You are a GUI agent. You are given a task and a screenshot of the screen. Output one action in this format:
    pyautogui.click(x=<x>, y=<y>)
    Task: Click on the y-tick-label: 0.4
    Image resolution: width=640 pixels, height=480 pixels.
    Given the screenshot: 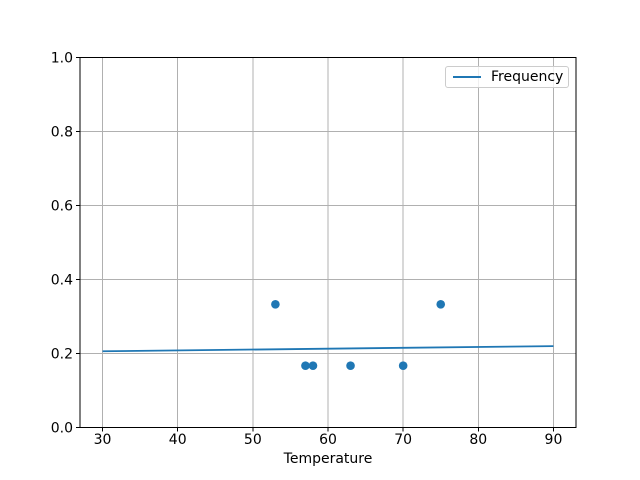 What is the action you would take?
    pyautogui.click(x=62, y=280)
    